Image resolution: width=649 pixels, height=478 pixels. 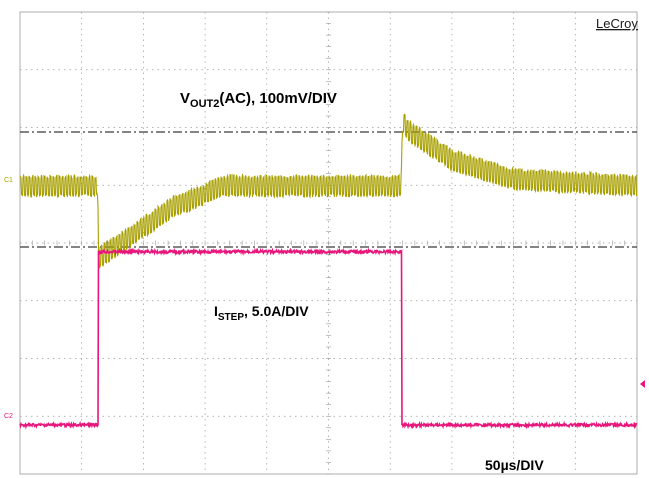 I want to click on ch1-label-rest: (AC), 100mV/DIV, so click(x=278, y=98).